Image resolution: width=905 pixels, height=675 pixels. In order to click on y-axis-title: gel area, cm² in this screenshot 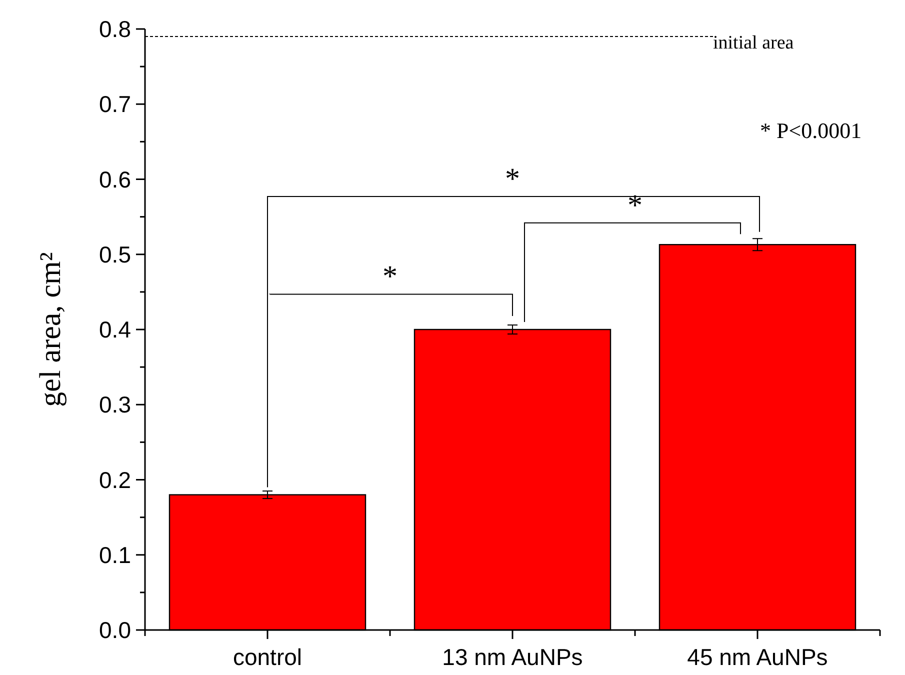, I will do `click(50, 329)`.